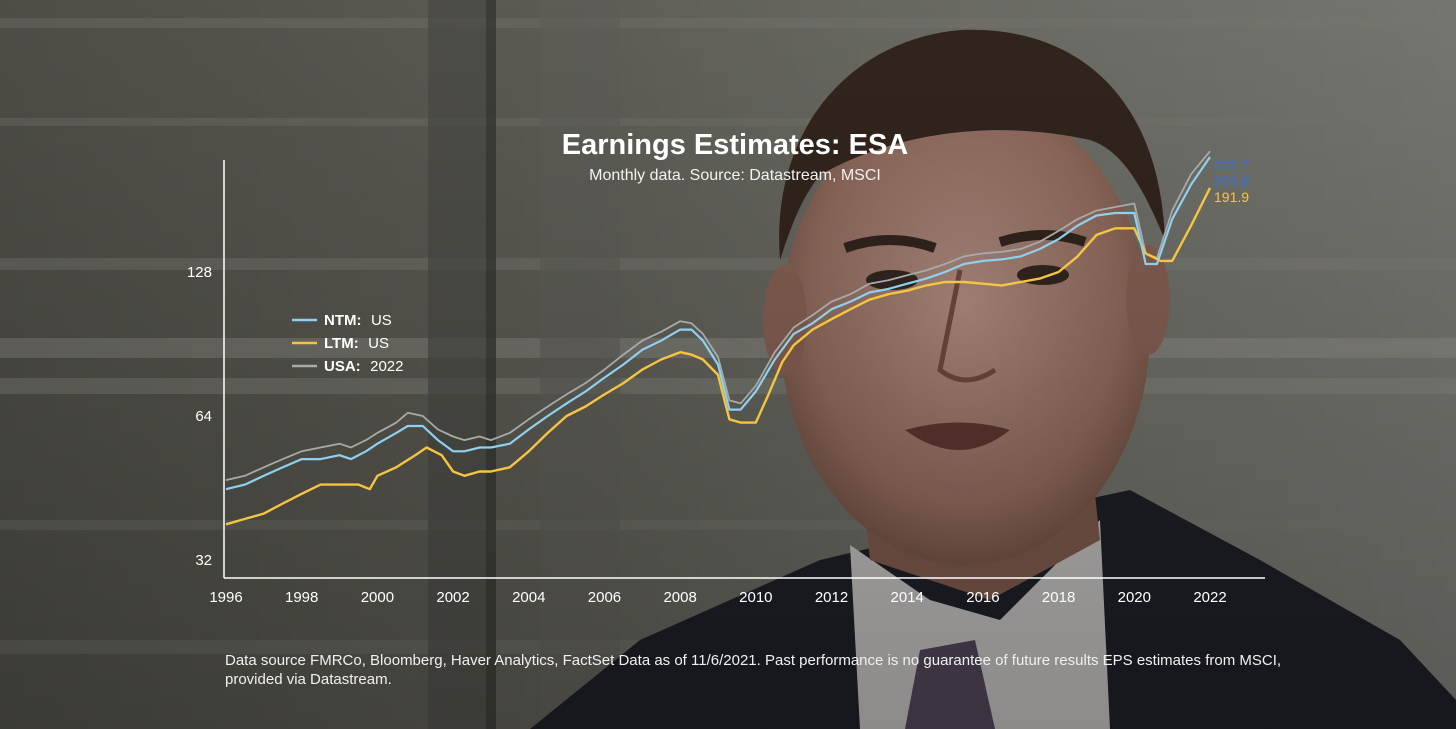  I want to click on svg-text: LTM: US, so click(356, 343).